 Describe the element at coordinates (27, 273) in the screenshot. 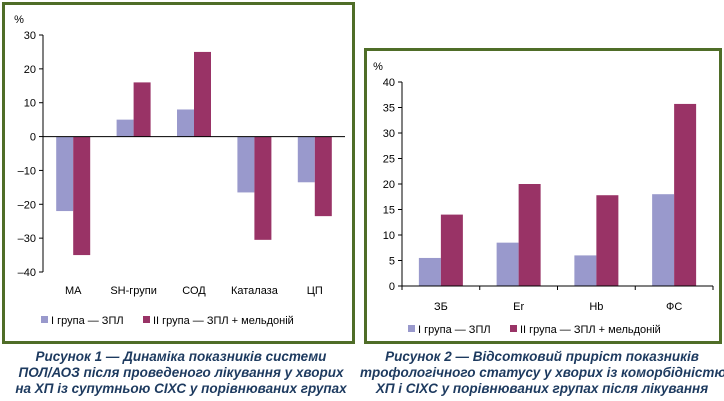

I see `y-tick-label: –40` at that location.